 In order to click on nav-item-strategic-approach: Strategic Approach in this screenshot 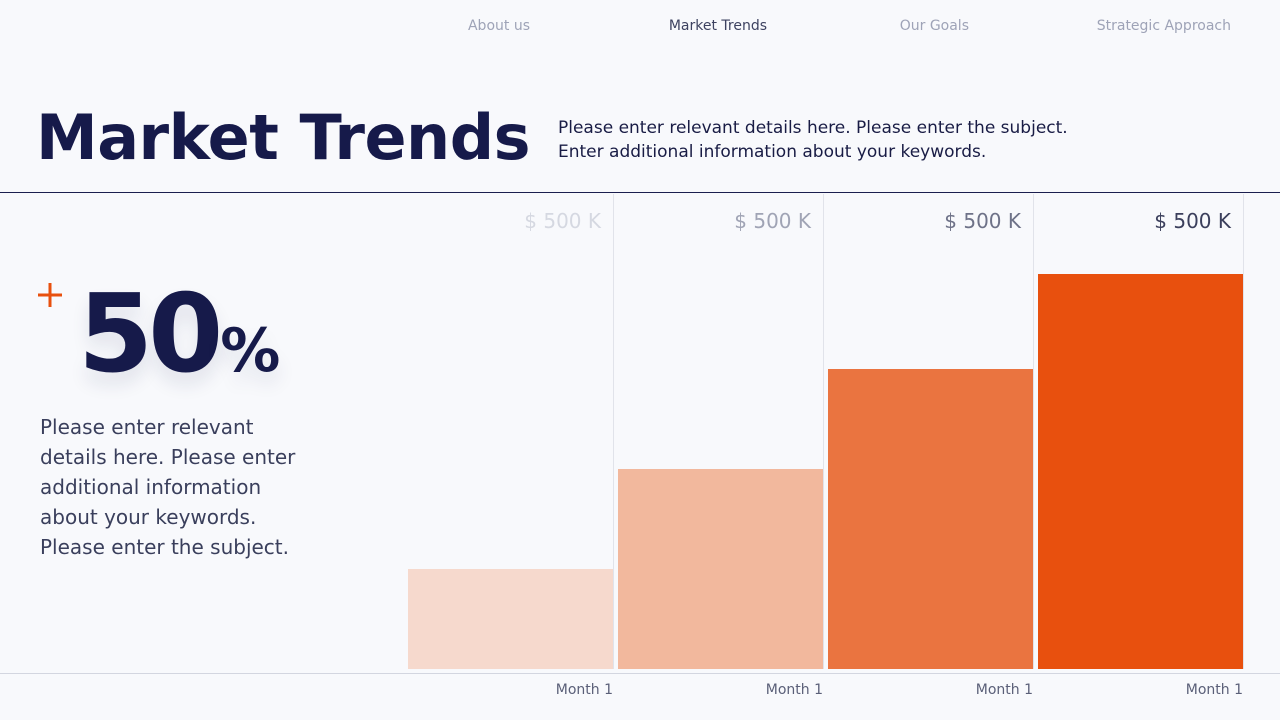, I will do `click(1163, 26)`.